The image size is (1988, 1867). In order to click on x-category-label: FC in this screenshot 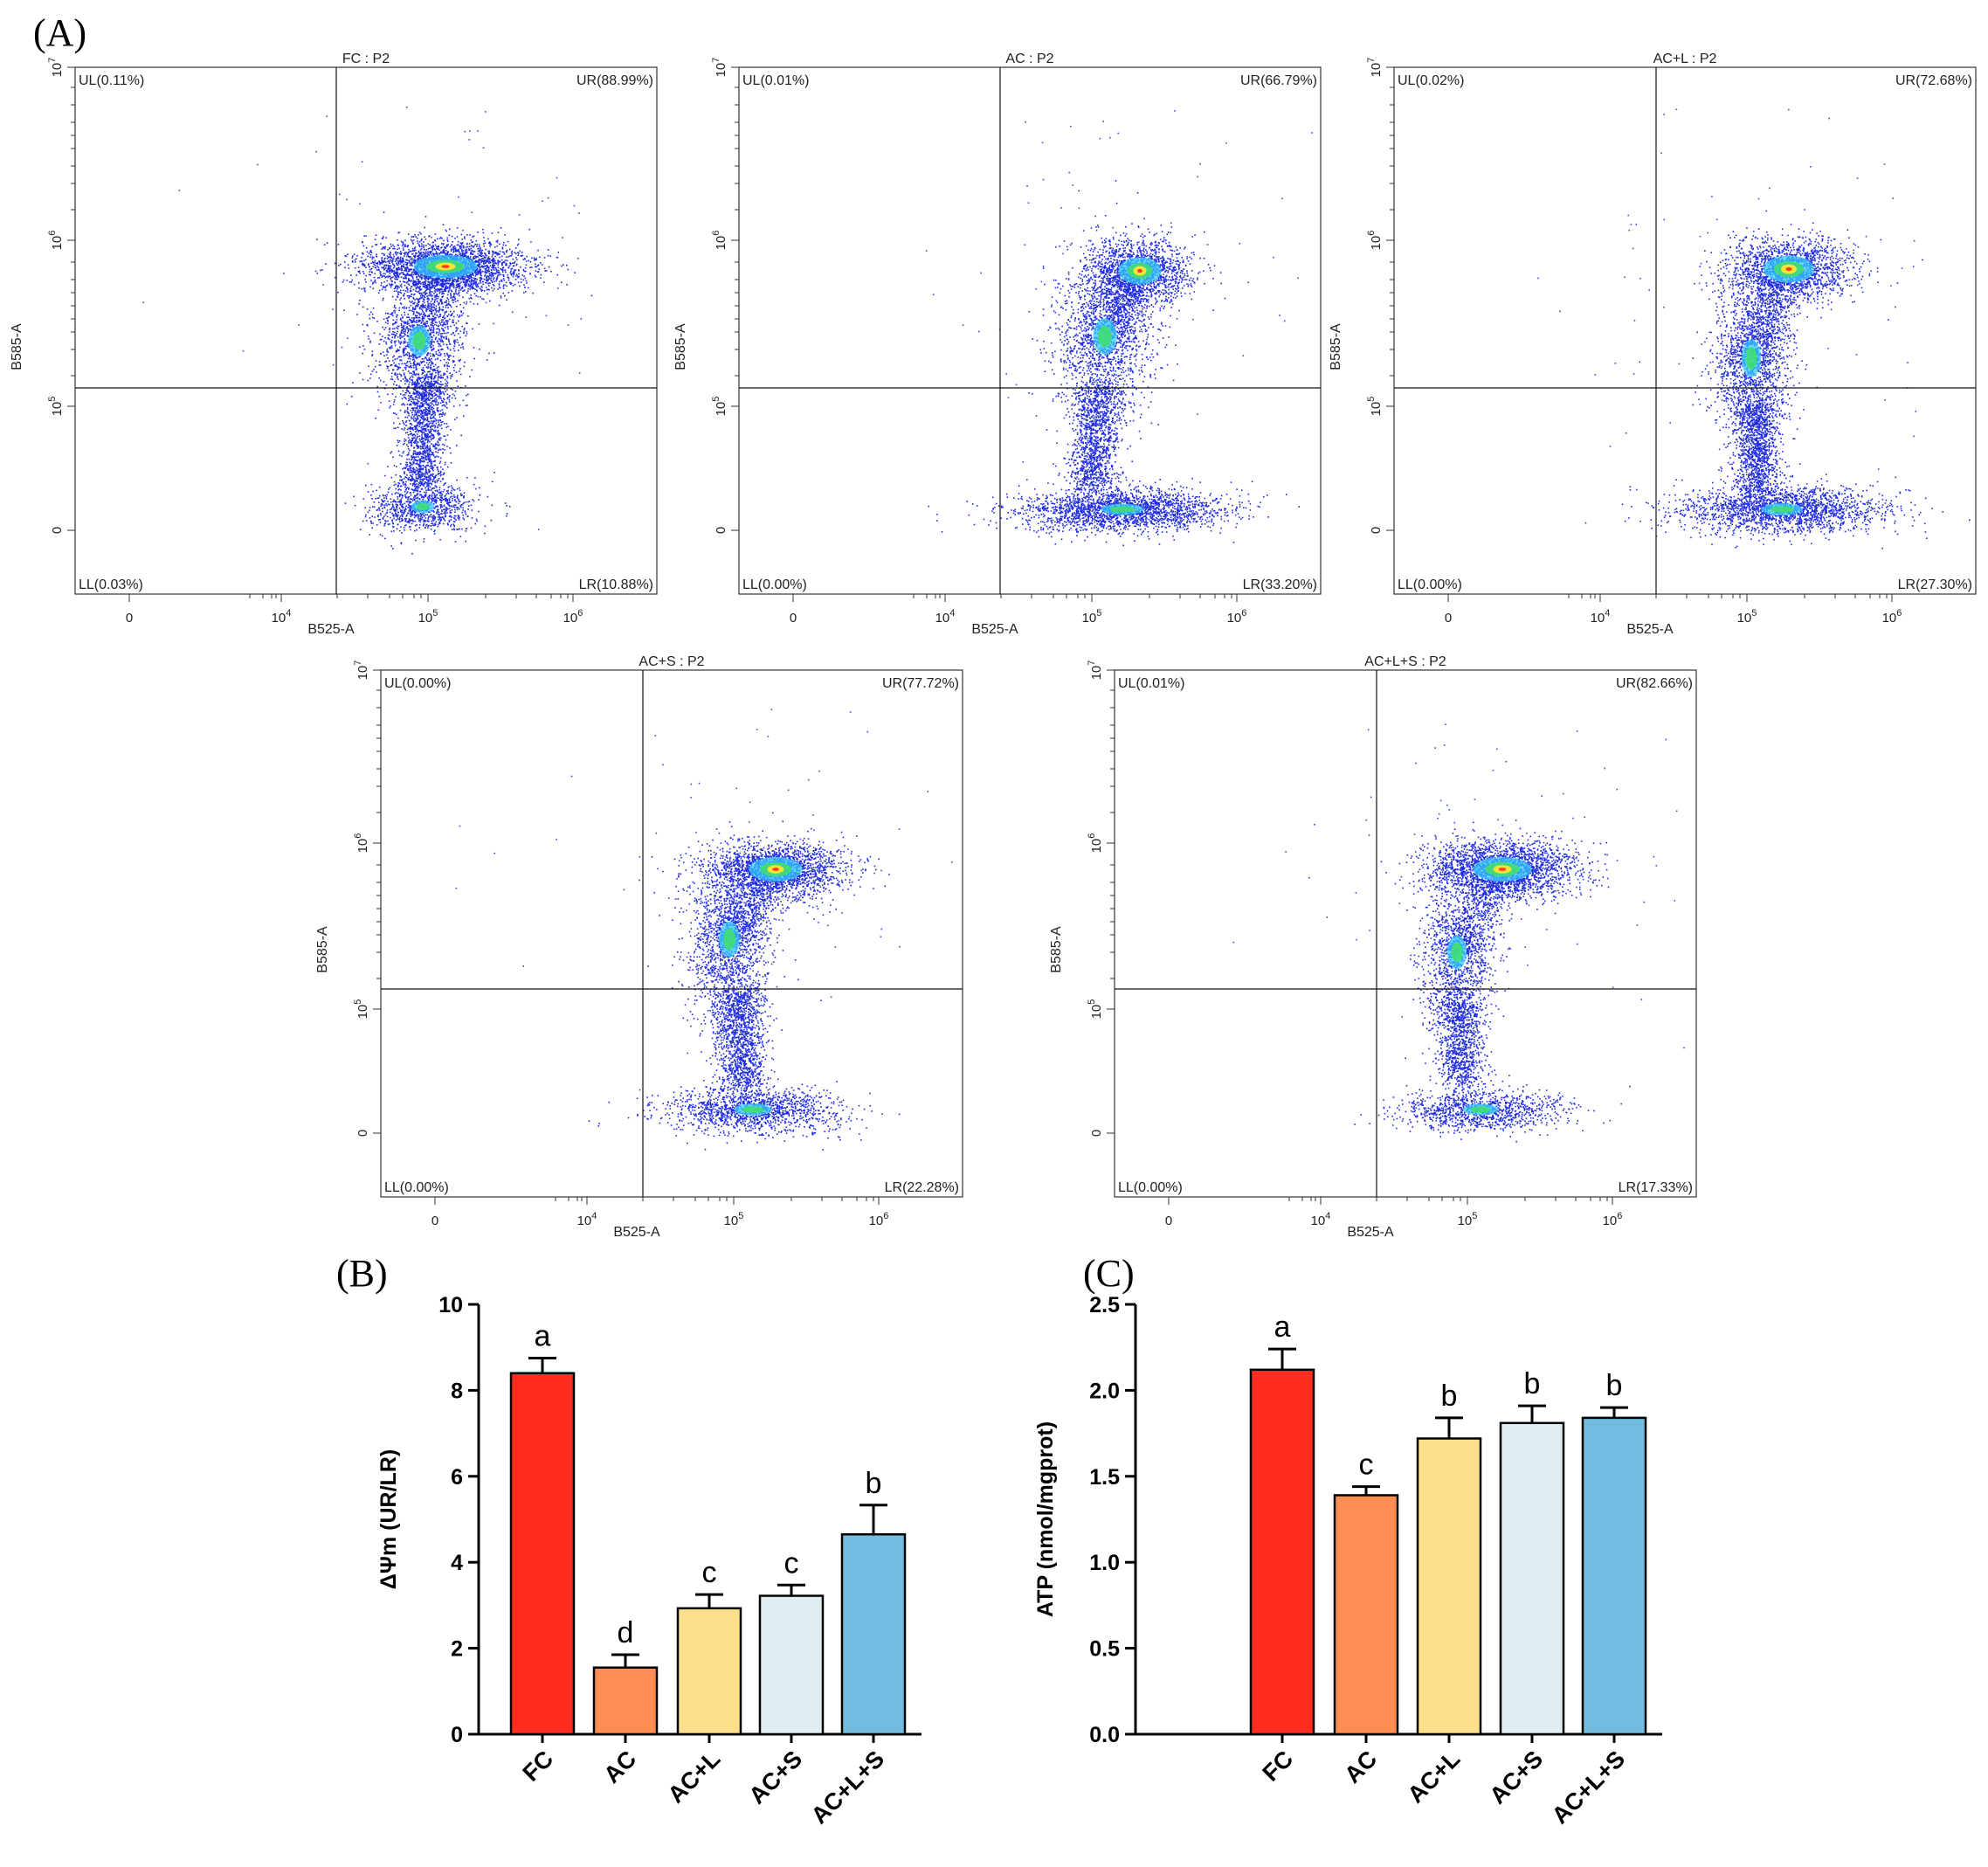, I will do `click(539, 1766)`.